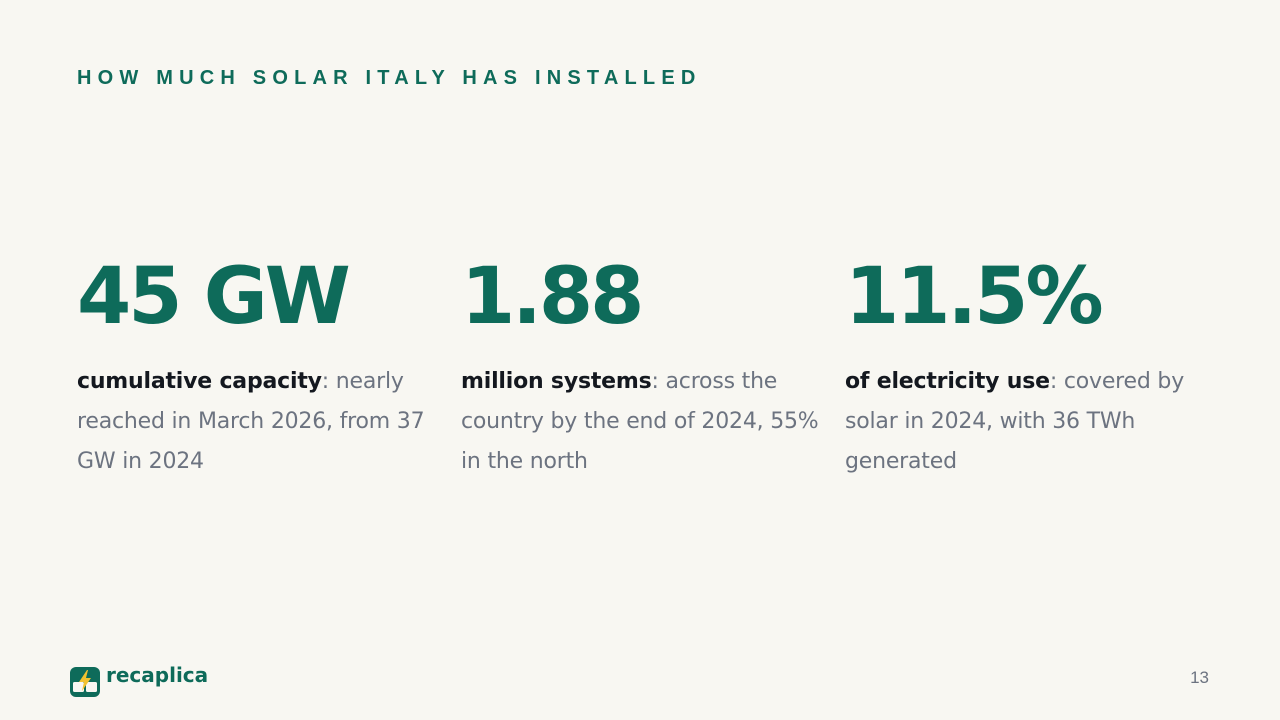  What do you see at coordinates (556, 381) in the screenshot?
I see `stat-lead: million systems` at bounding box center [556, 381].